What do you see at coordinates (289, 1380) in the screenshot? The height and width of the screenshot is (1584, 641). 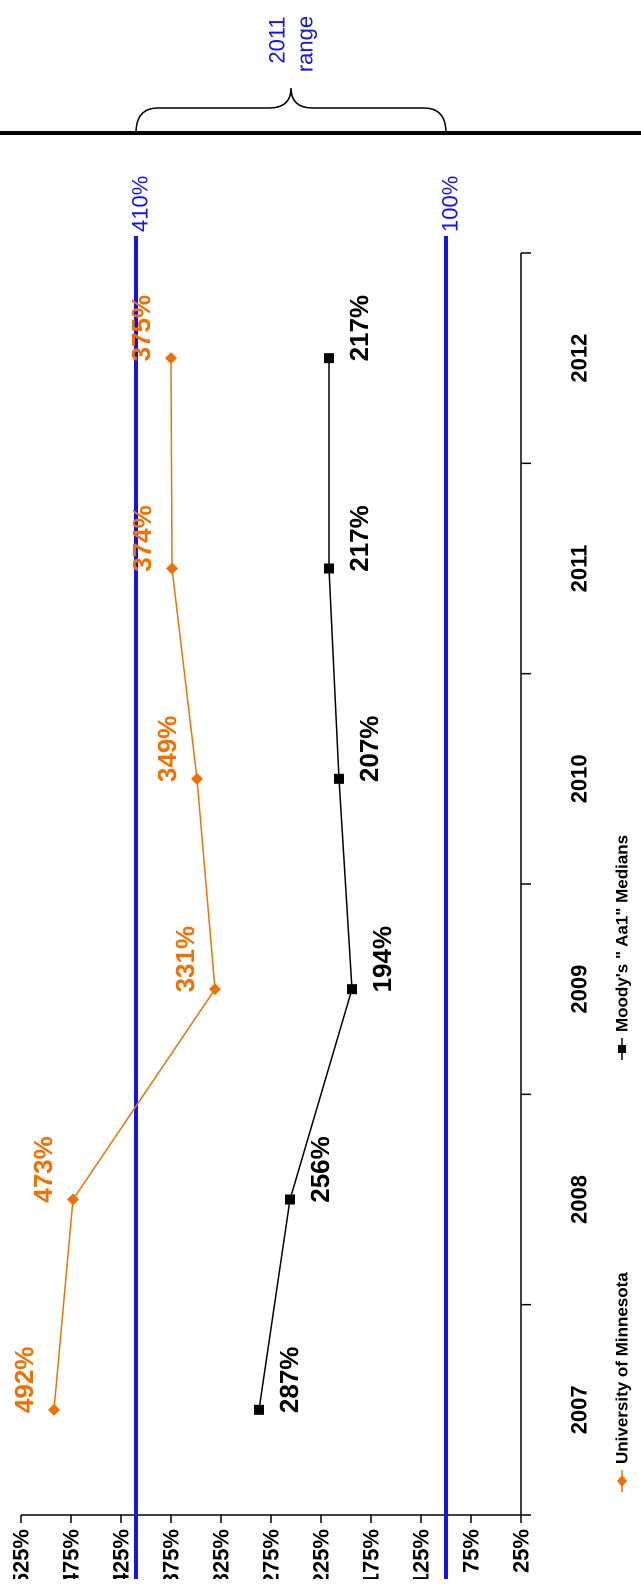 I see `data-label: 287%` at bounding box center [289, 1380].